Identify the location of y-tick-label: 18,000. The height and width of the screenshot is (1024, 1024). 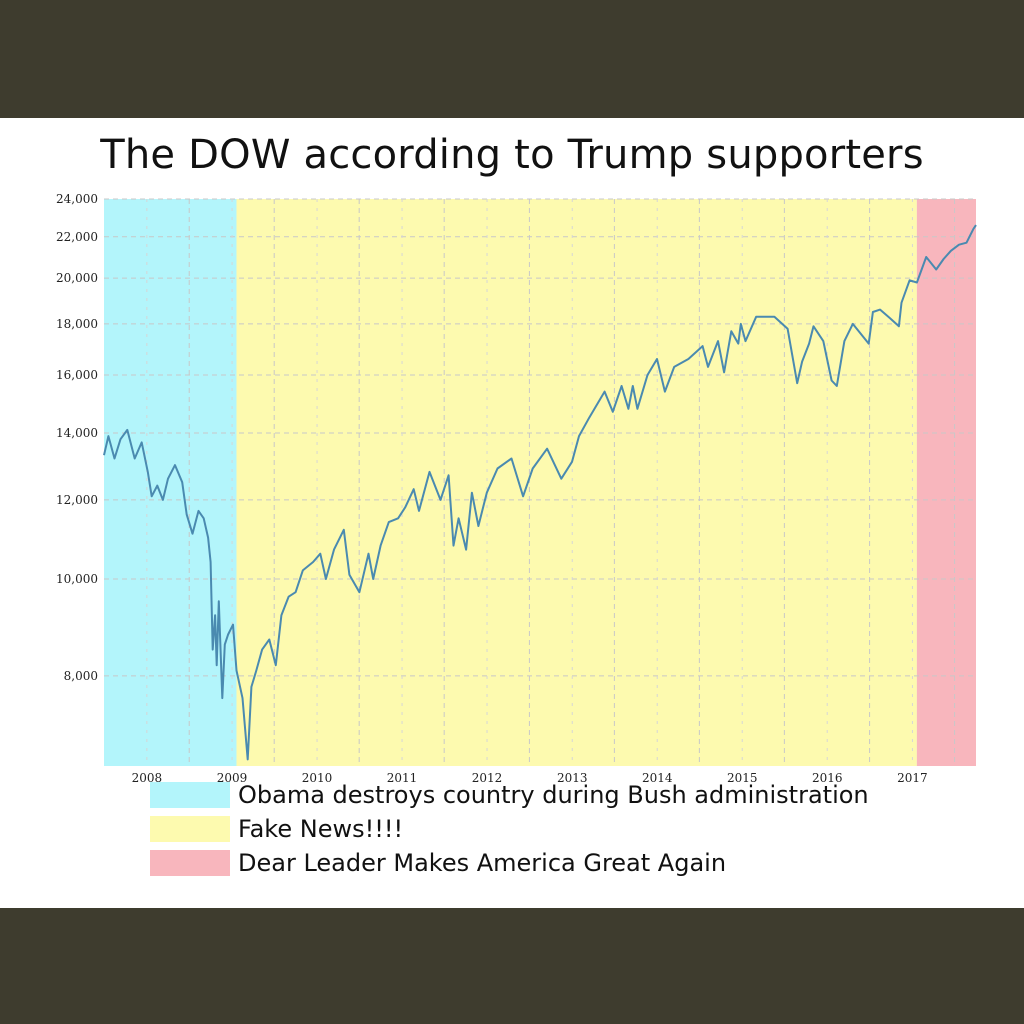
(77, 324).